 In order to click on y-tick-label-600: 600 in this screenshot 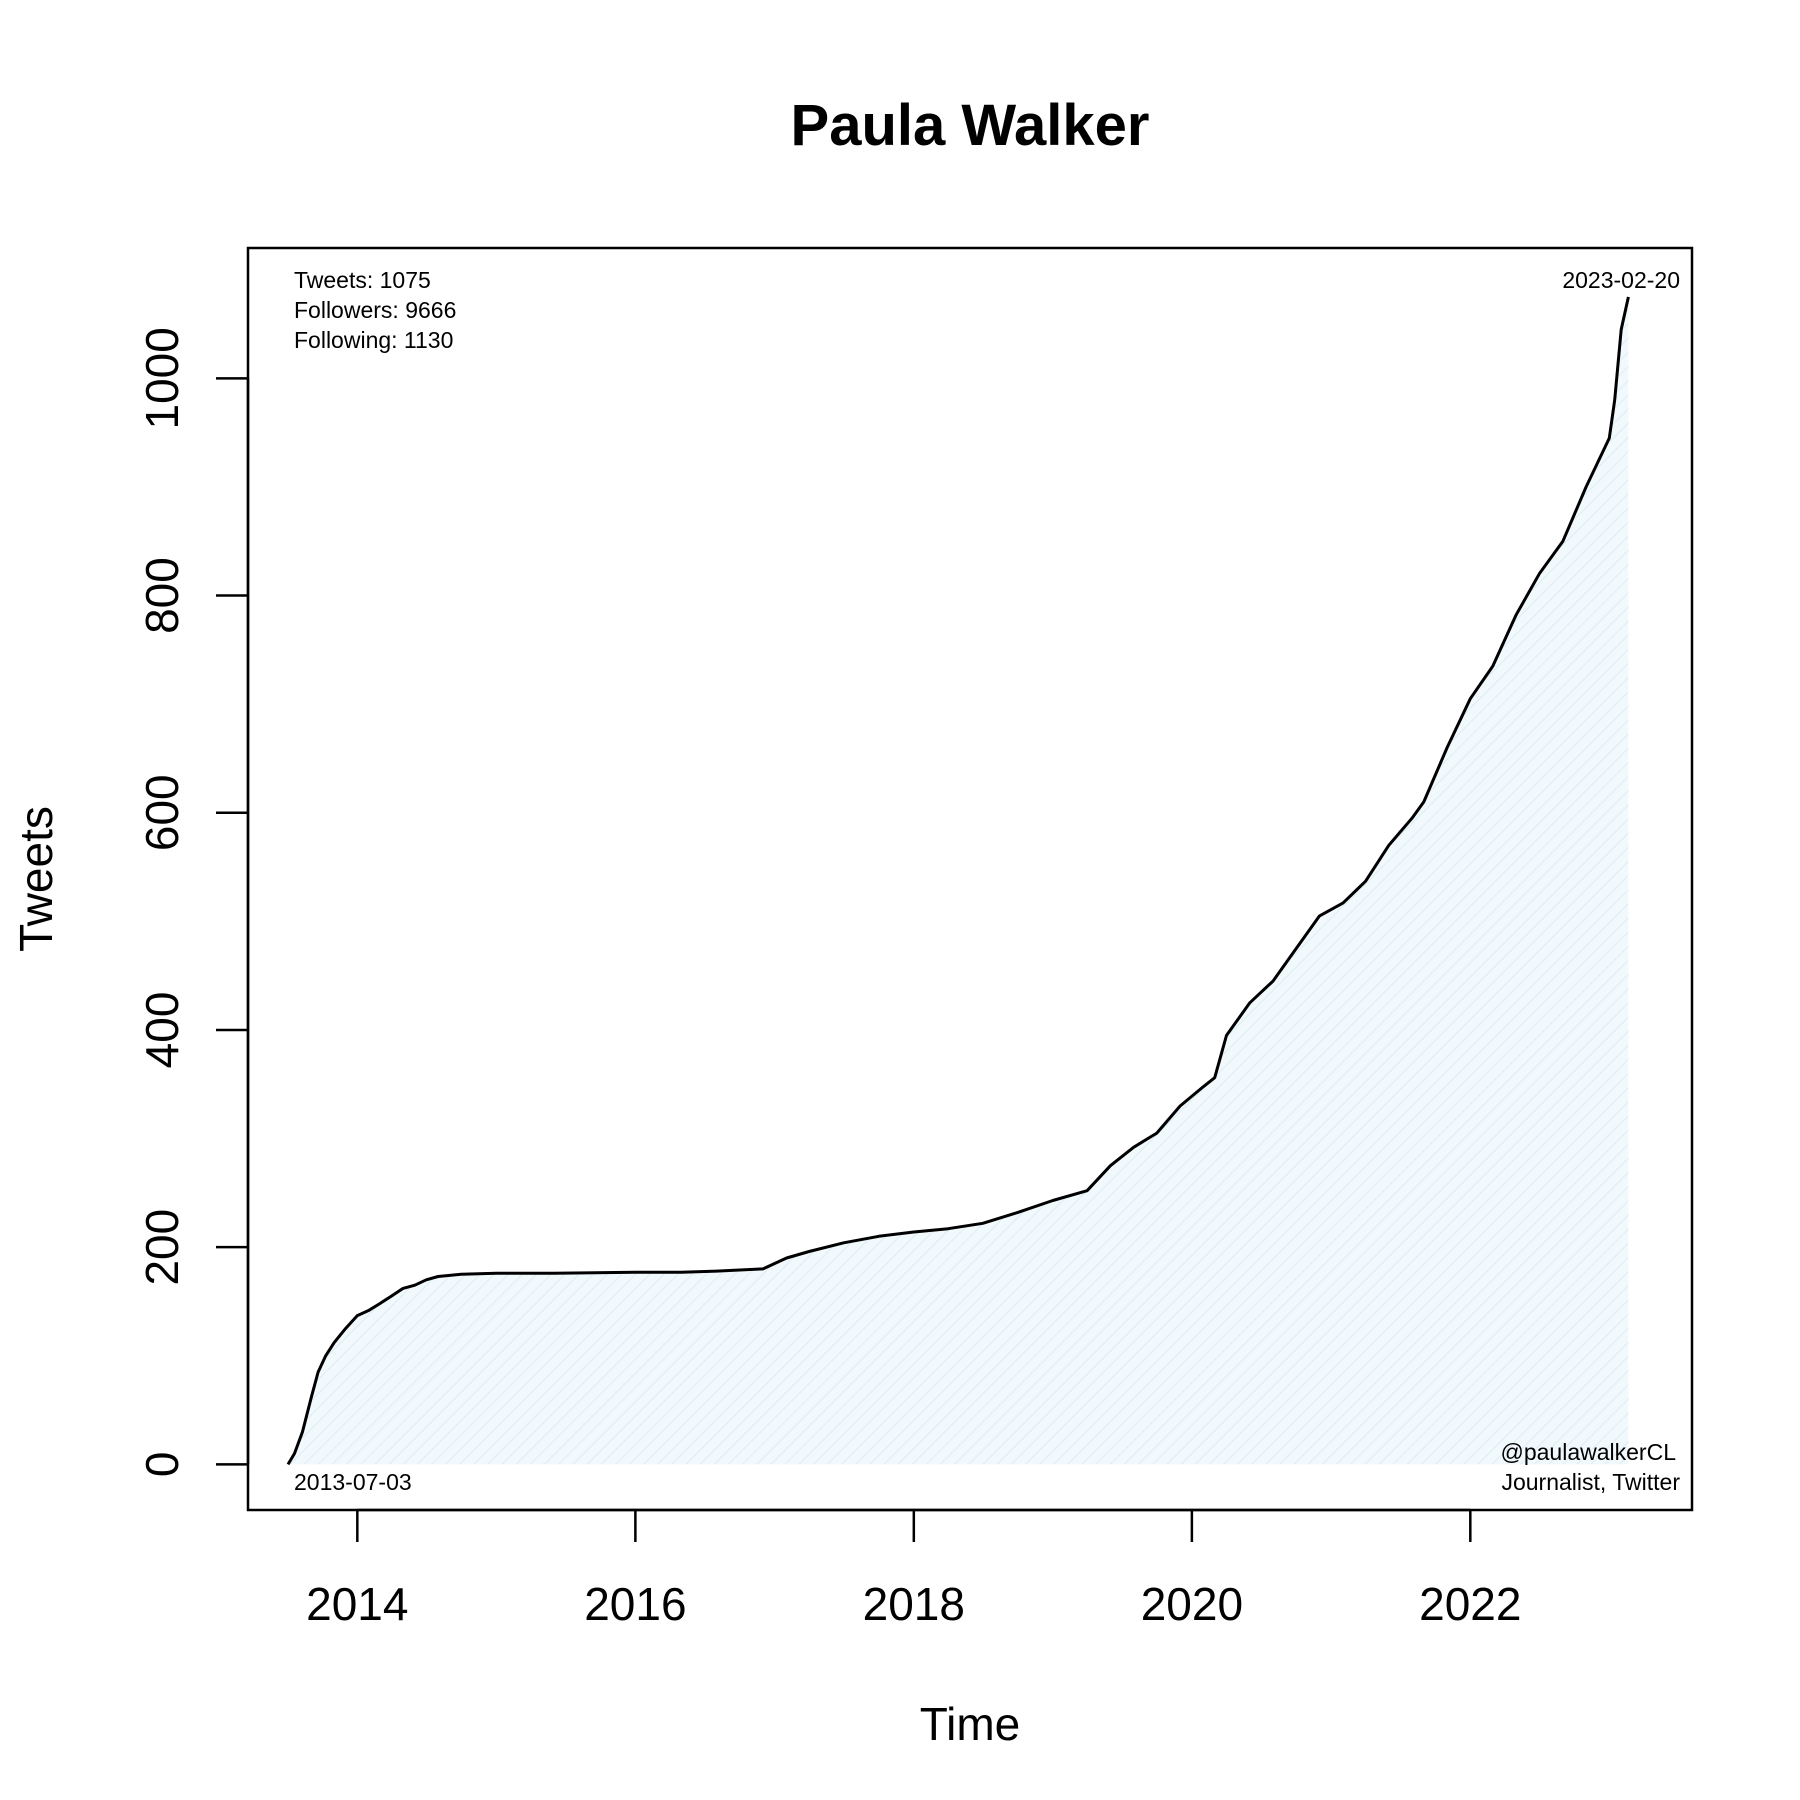, I will do `click(162, 812)`.